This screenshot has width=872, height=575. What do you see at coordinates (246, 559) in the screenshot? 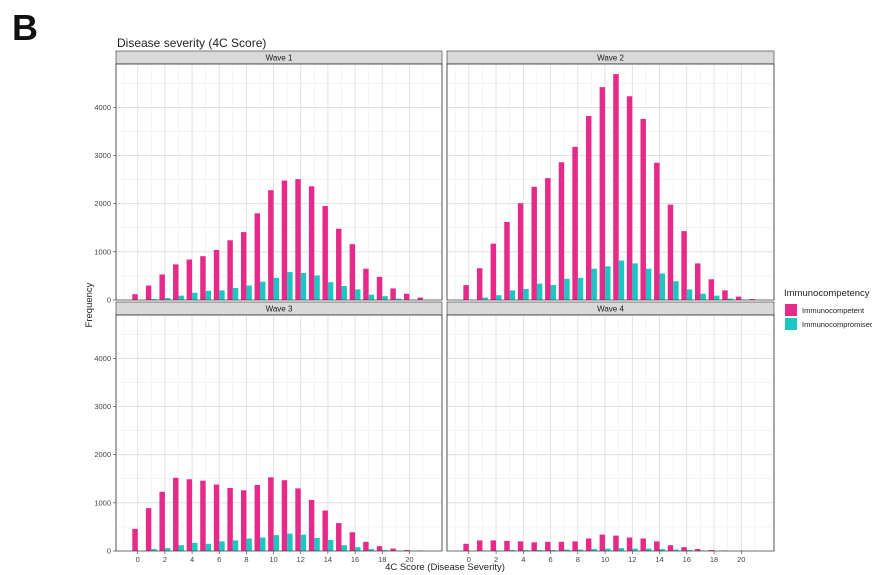
I see `x-tick-label: 8` at bounding box center [246, 559].